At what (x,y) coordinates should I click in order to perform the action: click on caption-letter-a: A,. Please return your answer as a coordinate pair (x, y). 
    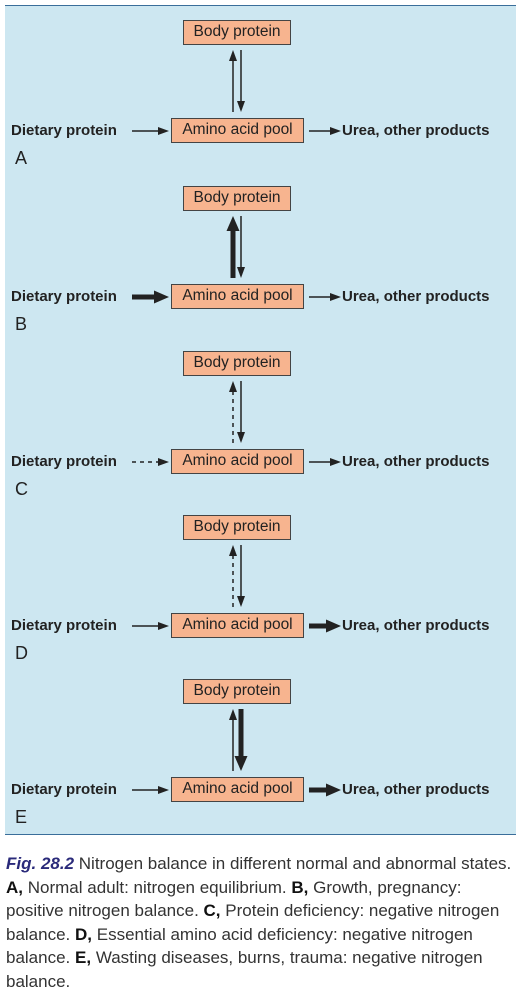
    Looking at the image, I should click on (14, 887).